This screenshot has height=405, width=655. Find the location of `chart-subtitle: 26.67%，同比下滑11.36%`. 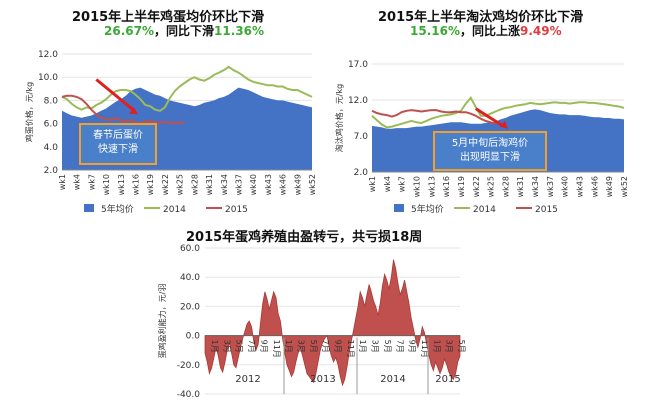

chart-subtitle: 26.67%，同比下滑11.36% is located at coordinates (184, 30).